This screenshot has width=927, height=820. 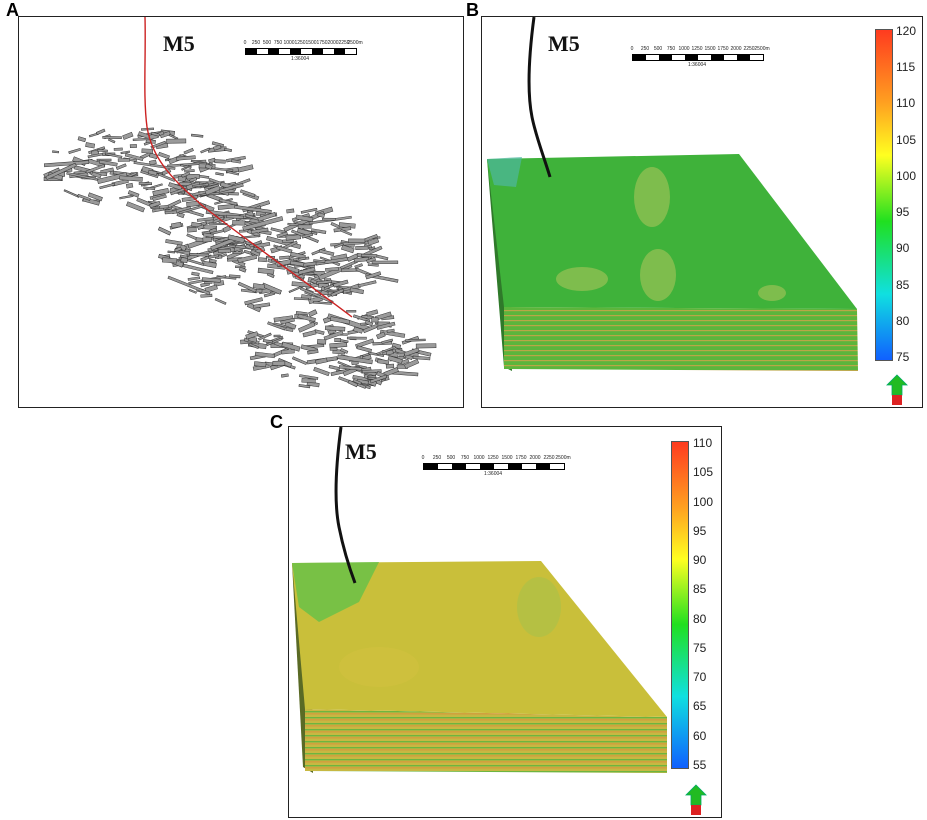 What do you see at coordinates (472, 10) in the screenshot?
I see `panel-letter-b: B` at bounding box center [472, 10].